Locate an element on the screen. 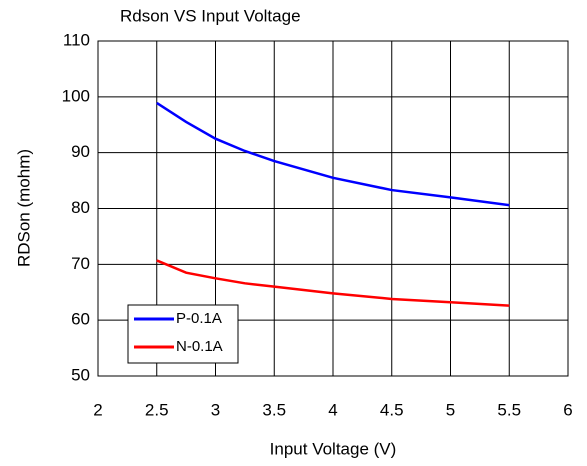 This screenshot has height=466, width=587. x-tick-label: 3.5 is located at coordinates (274, 409).